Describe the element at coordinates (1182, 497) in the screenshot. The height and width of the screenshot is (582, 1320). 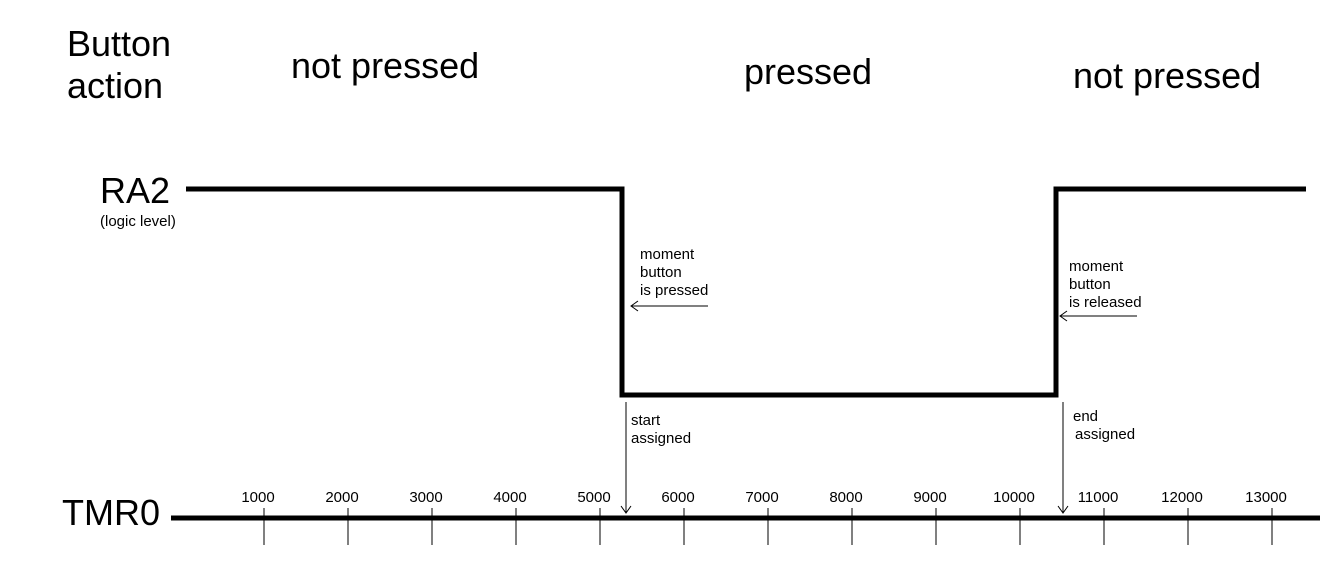
I see `tmr0-tick-label: 12000` at that location.